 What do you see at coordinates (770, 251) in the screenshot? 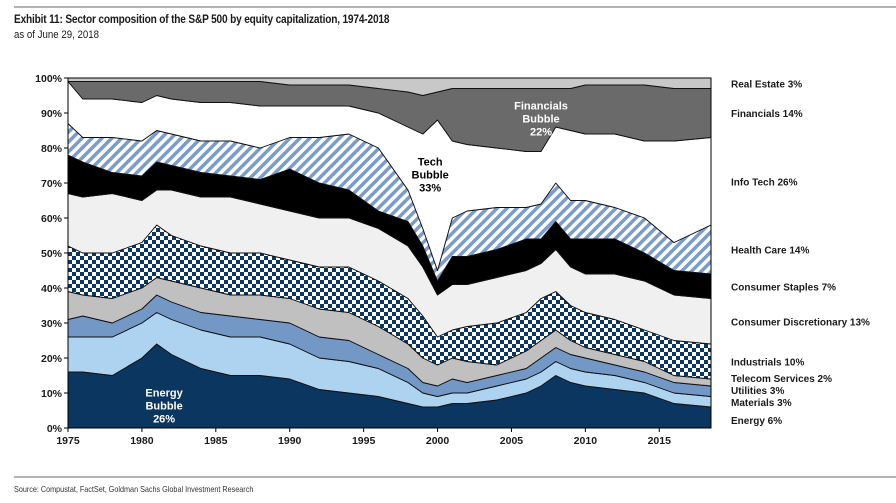
I see `legend-label-health-care: Health Care 14%` at bounding box center [770, 251].